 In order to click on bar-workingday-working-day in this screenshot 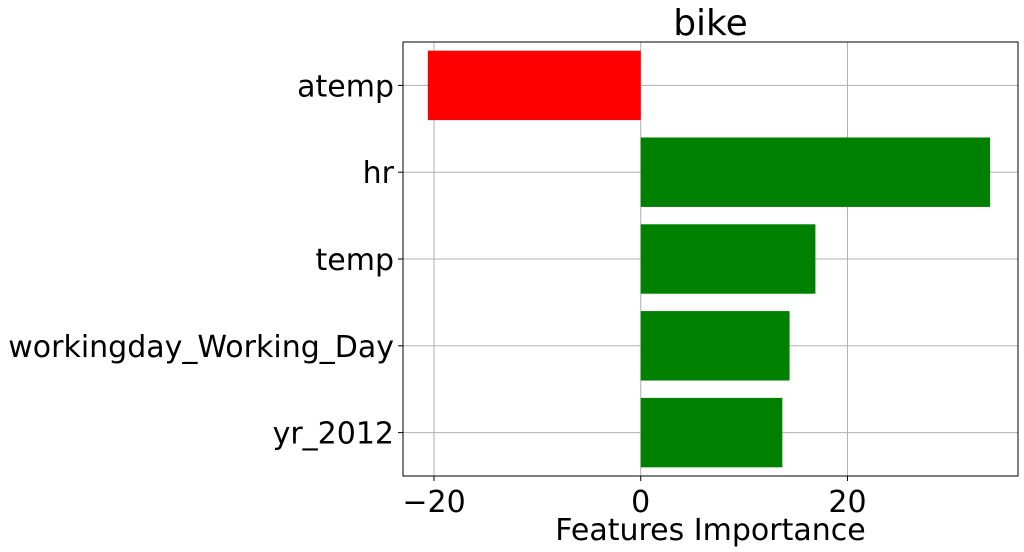, I will do `click(715, 346)`.